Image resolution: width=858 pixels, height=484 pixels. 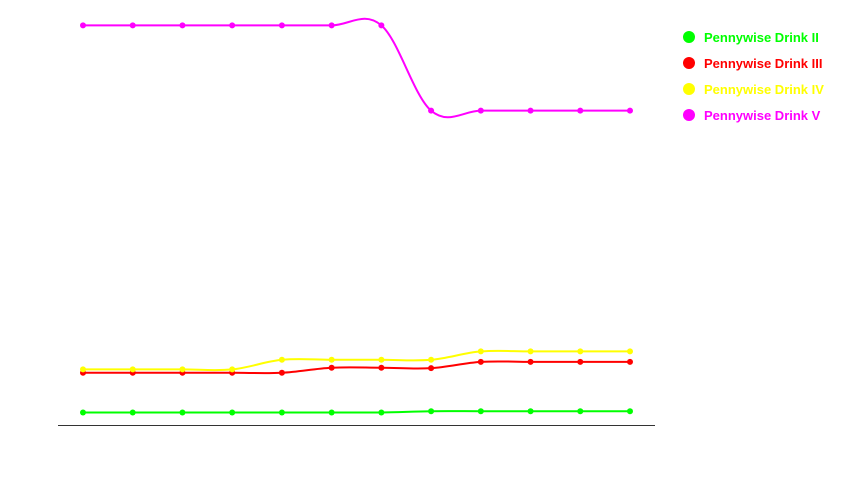 I want to click on legend-item-series-3: Pennywise Drink IV, so click(x=753, y=89).